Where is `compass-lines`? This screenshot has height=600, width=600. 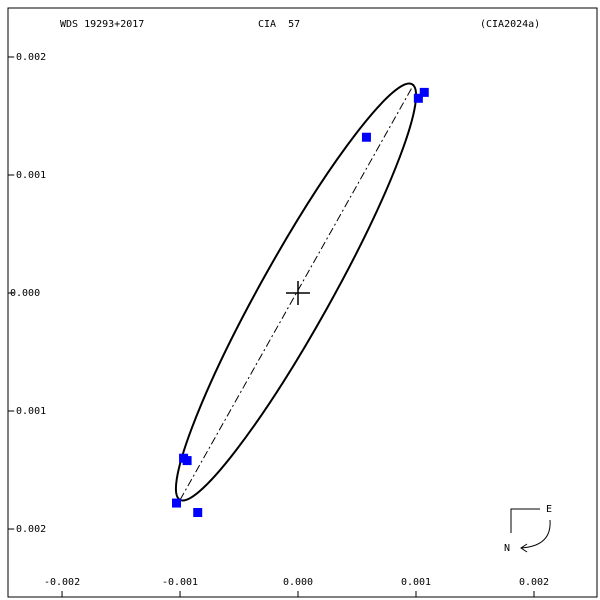 compass-lines is located at coordinates (525, 520).